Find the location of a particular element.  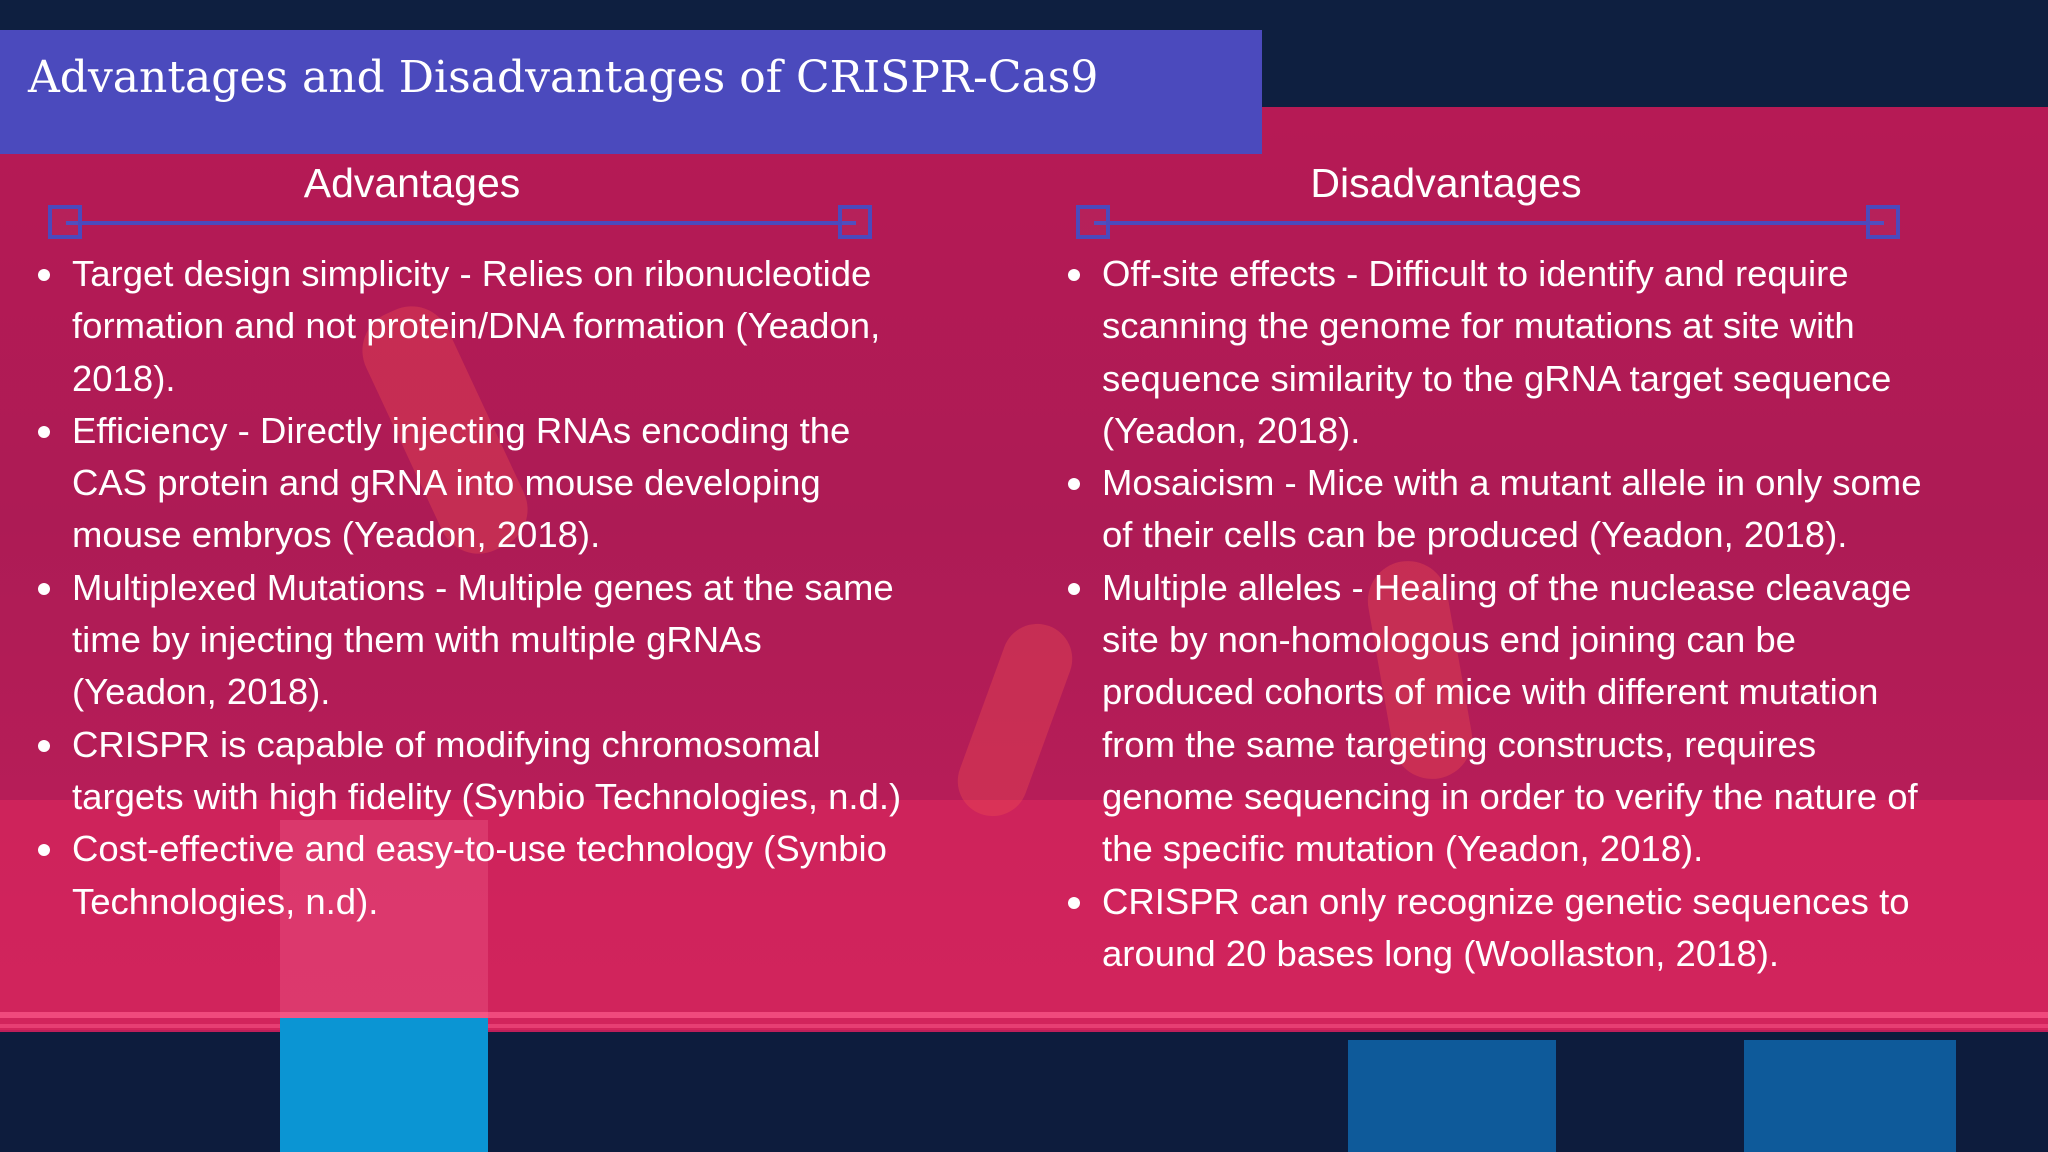

disadvantages-divider-right-square is located at coordinates (1883, 222).